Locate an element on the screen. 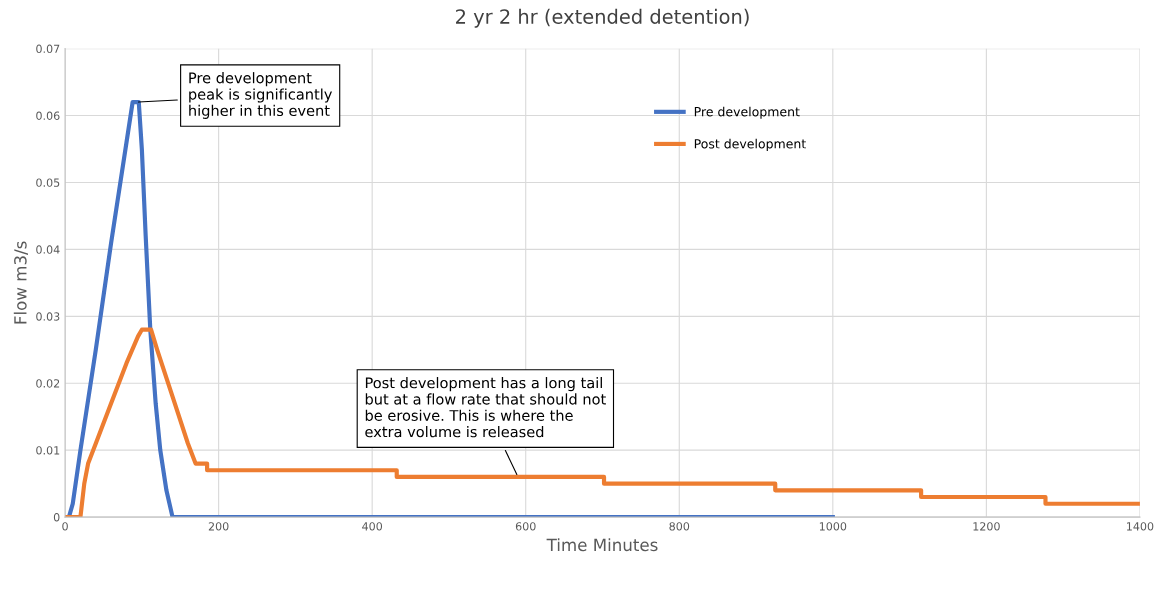  y-tick-label: 0.03 is located at coordinates (48, 316).